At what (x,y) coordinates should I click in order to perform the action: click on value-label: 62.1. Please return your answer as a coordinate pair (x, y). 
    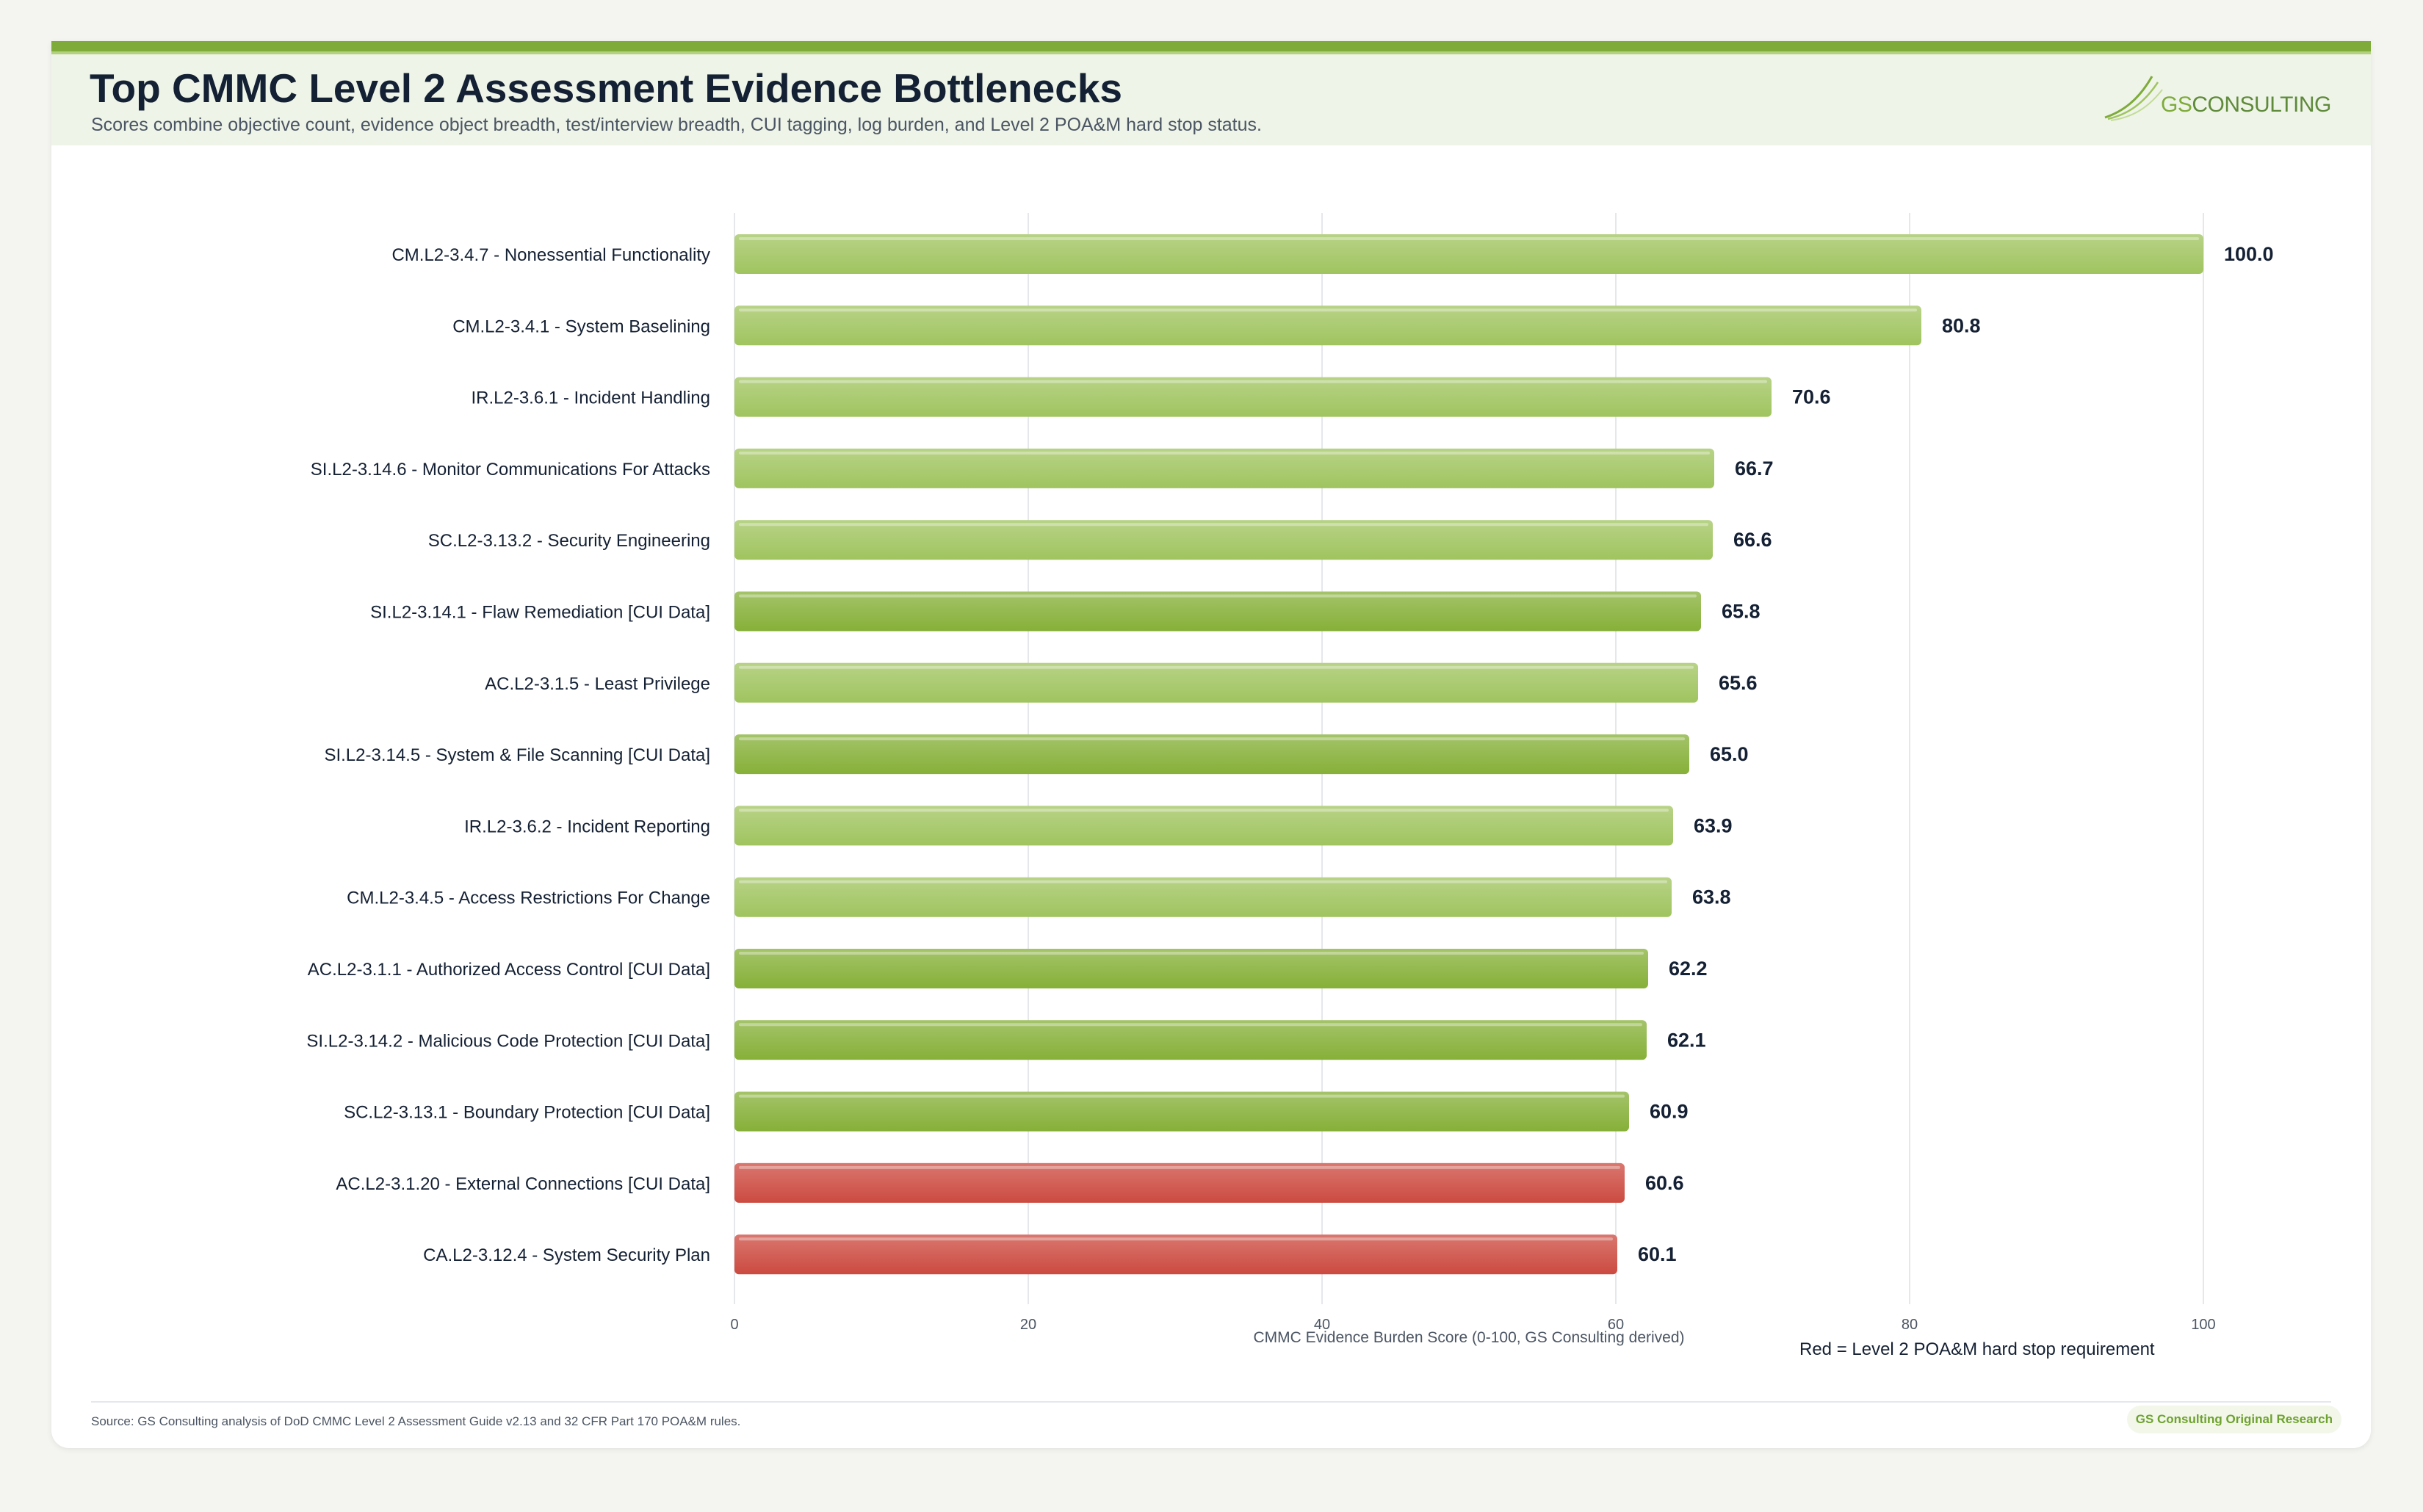
    Looking at the image, I should click on (1686, 1040).